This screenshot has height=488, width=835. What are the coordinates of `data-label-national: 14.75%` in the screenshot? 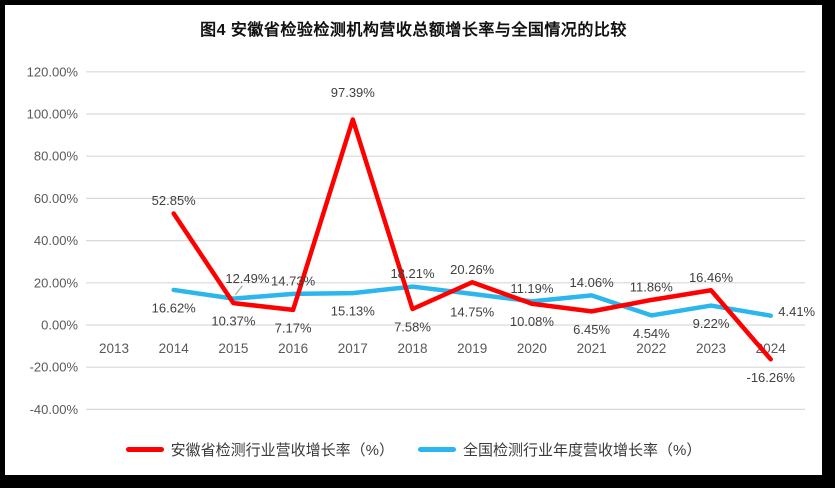 It's located at (472, 311).